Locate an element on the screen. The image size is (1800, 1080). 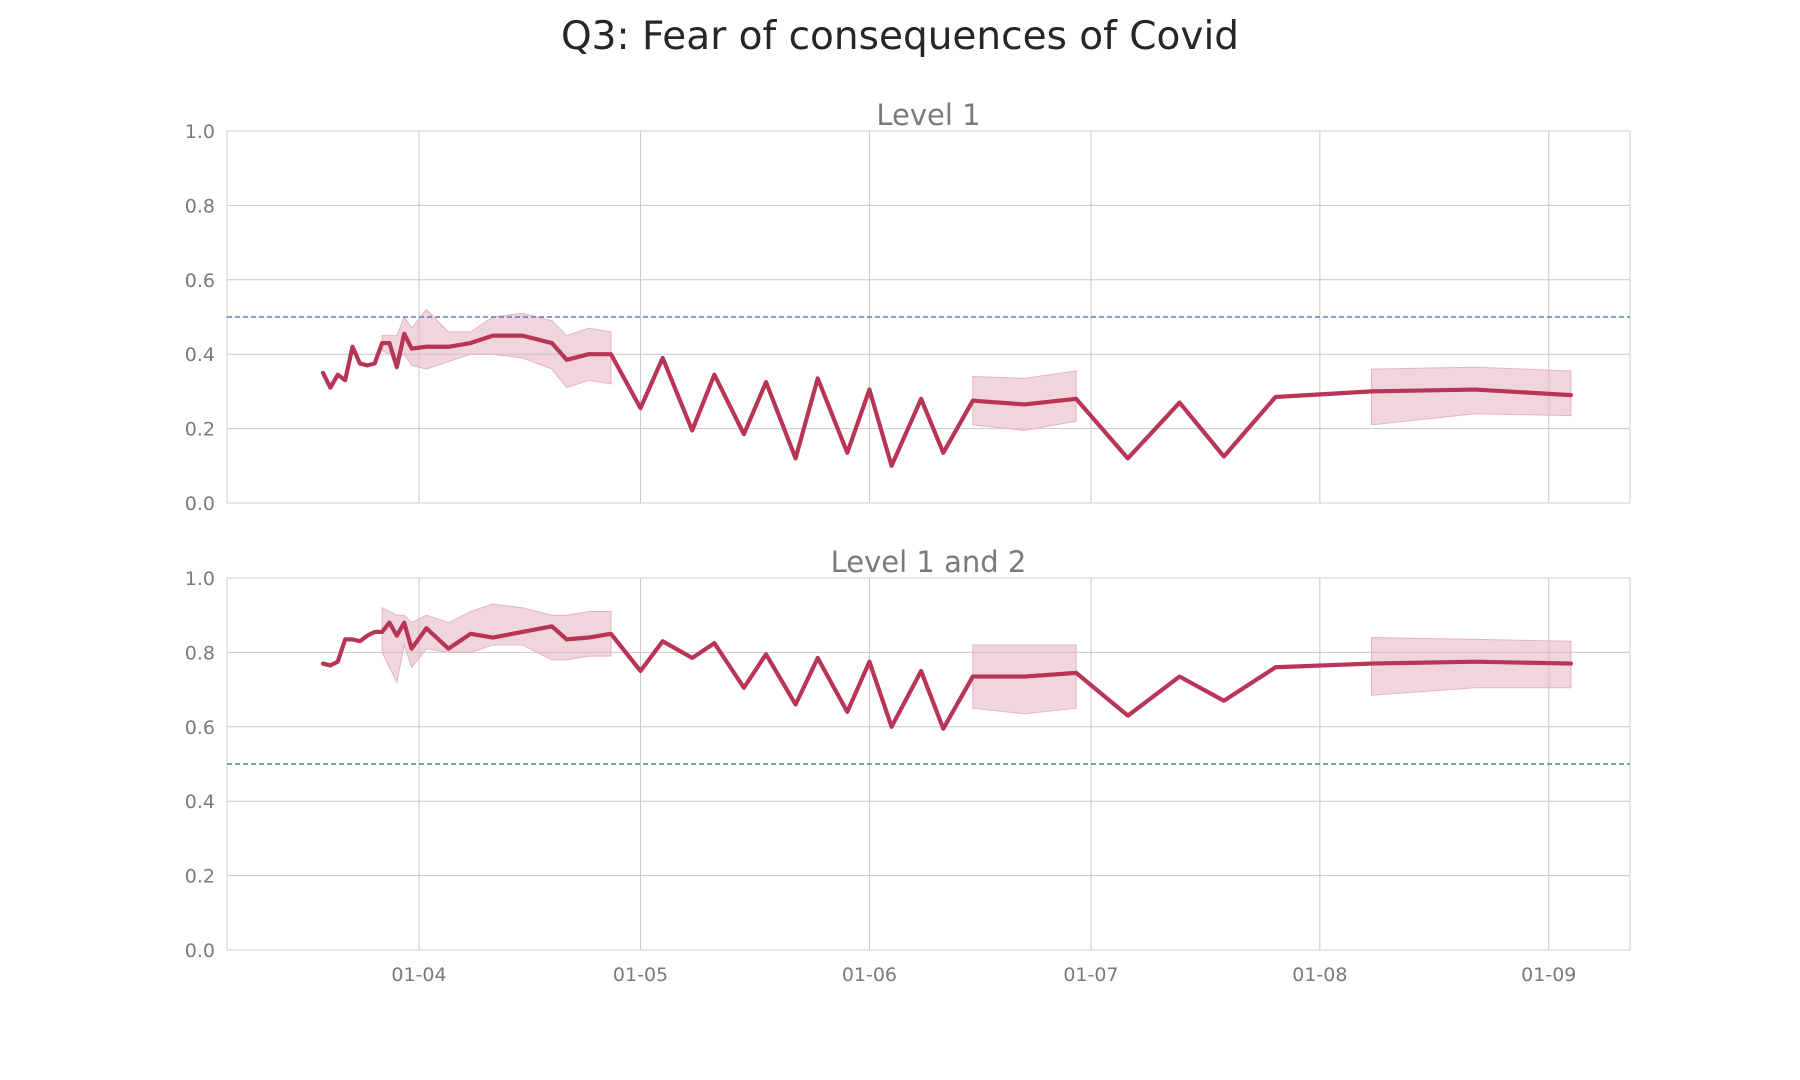
x-tick-label: 01-07 is located at coordinates (1090, 975).